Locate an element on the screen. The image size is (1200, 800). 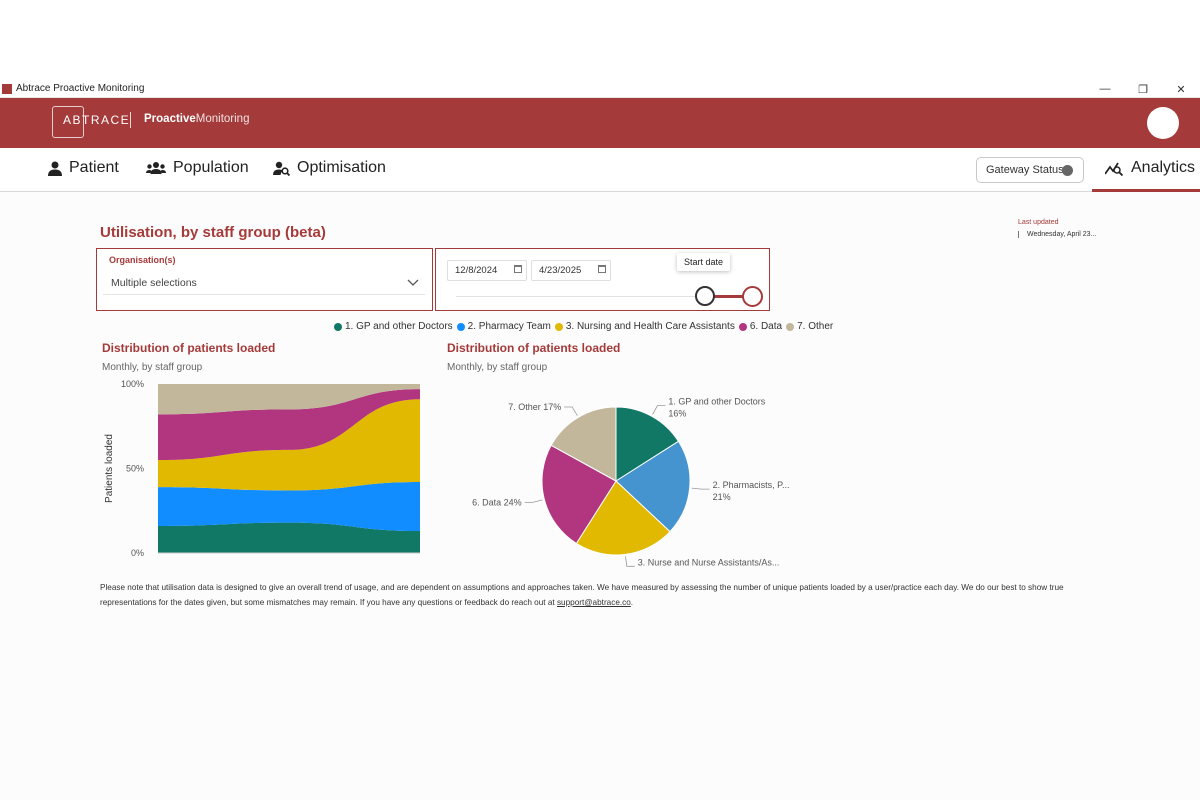
legend-item: 2. Pharmacy Team is located at coordinates (503, 326).